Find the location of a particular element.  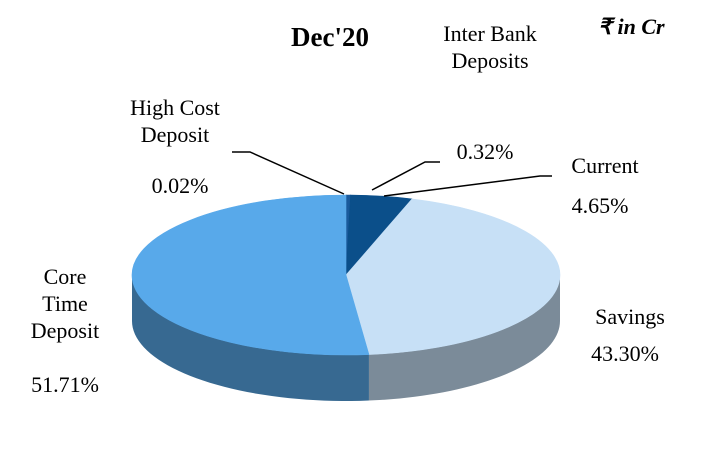

unit-note: ₹ in Cr is located at coordinates (631, 26).